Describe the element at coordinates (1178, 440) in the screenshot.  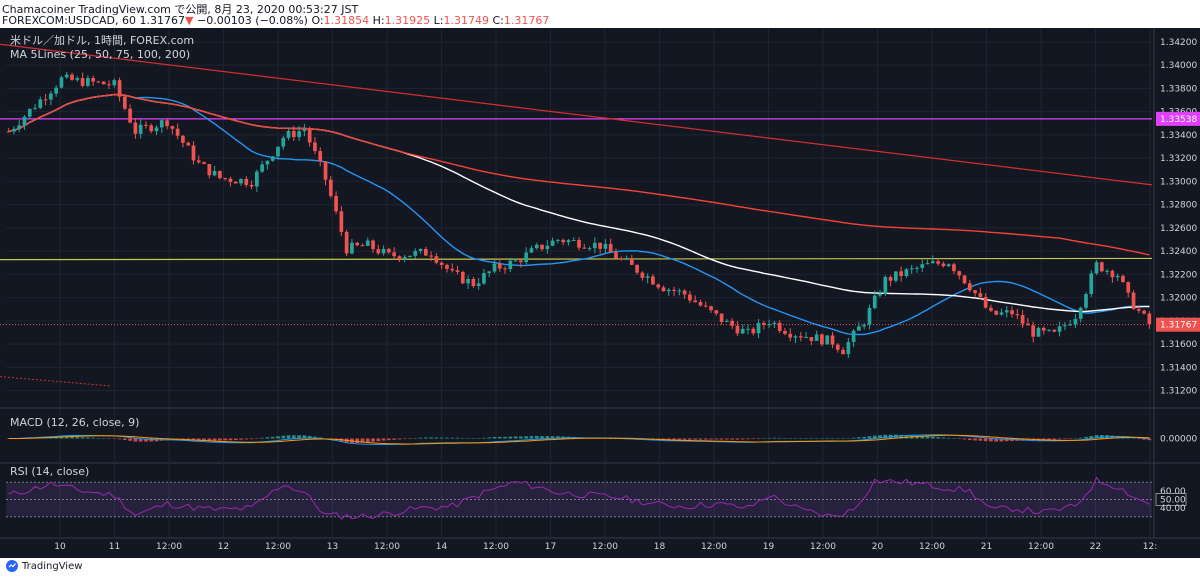
I see `macd-zero-label: 0.00000` at that location.